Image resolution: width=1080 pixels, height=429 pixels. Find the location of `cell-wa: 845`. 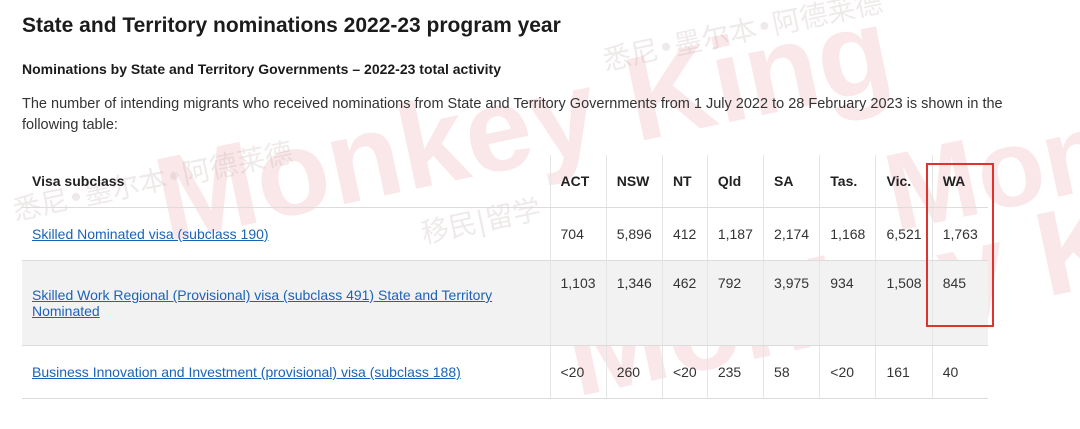

cell-wa: 845 is located at coordinates (959, 303).